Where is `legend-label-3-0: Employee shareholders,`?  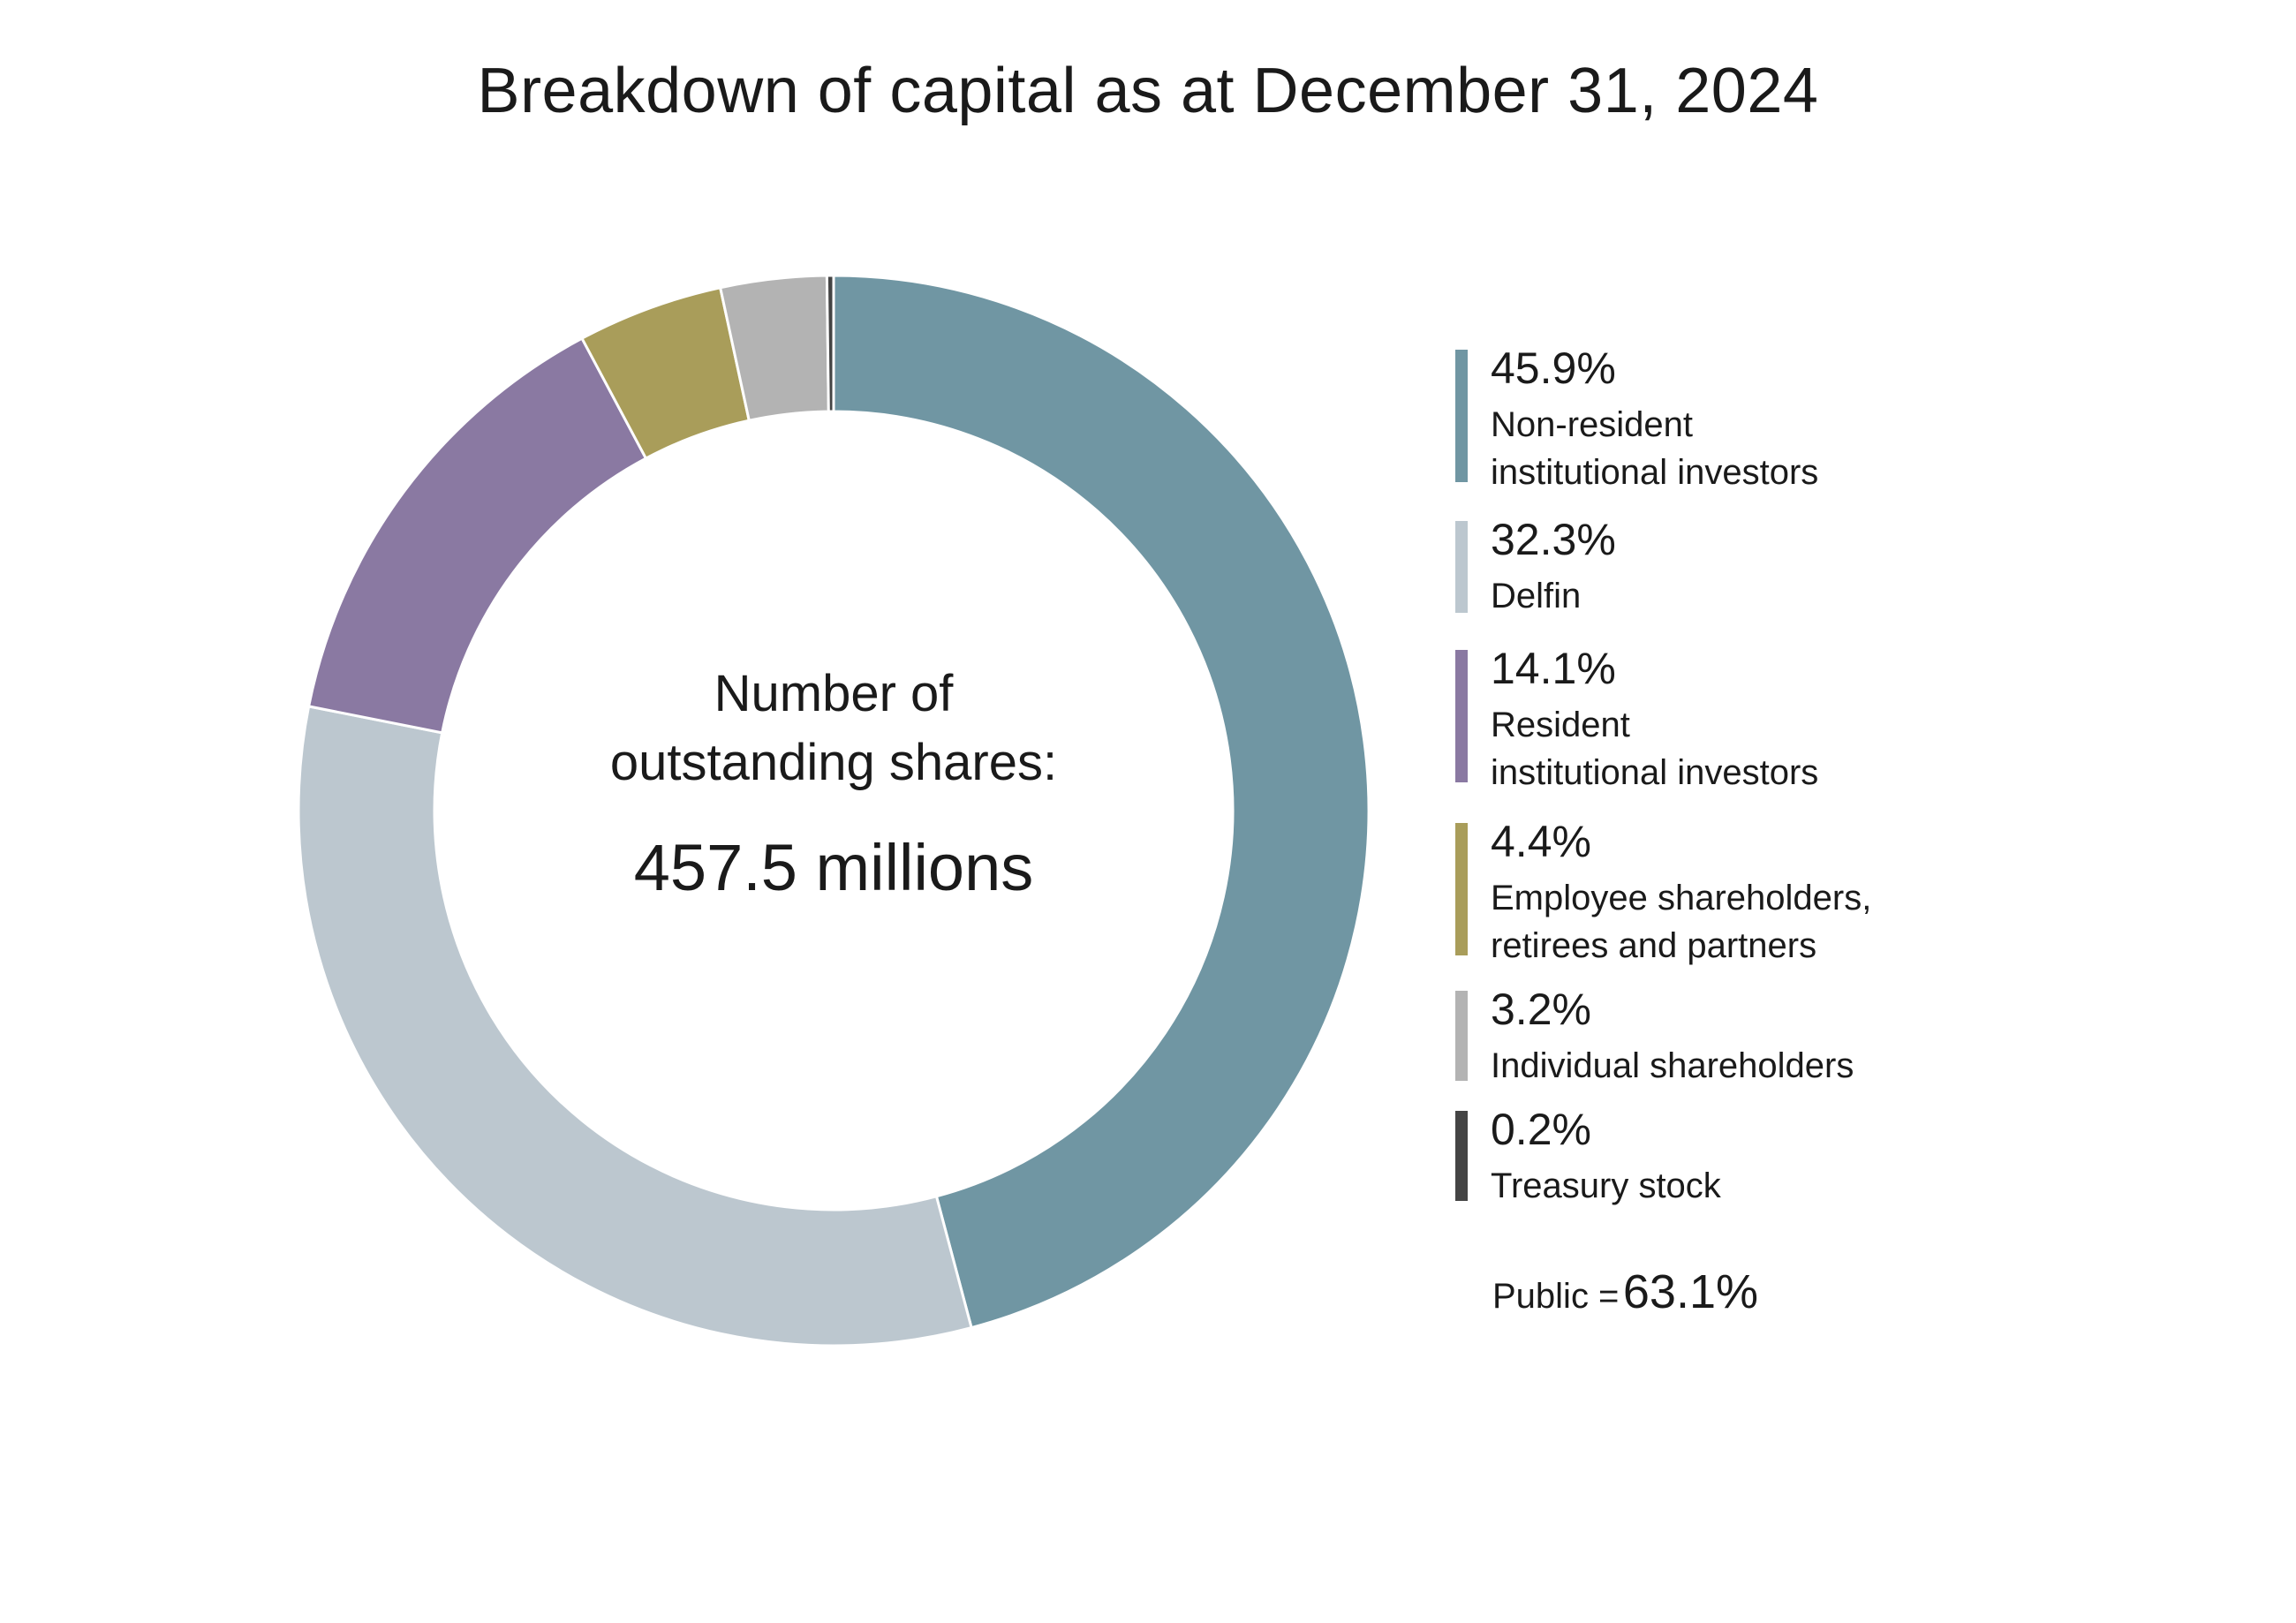 legend-label-3-0: Employee shareholders, is located at coordinates (1681, 898).